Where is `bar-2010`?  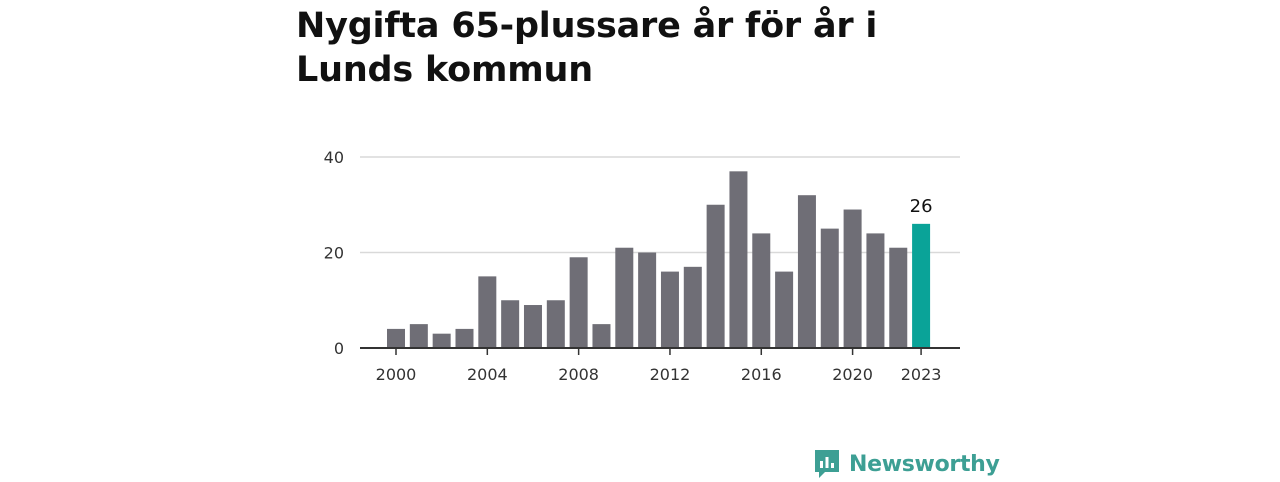 bar-2010 is located at coordinates (624, 297).